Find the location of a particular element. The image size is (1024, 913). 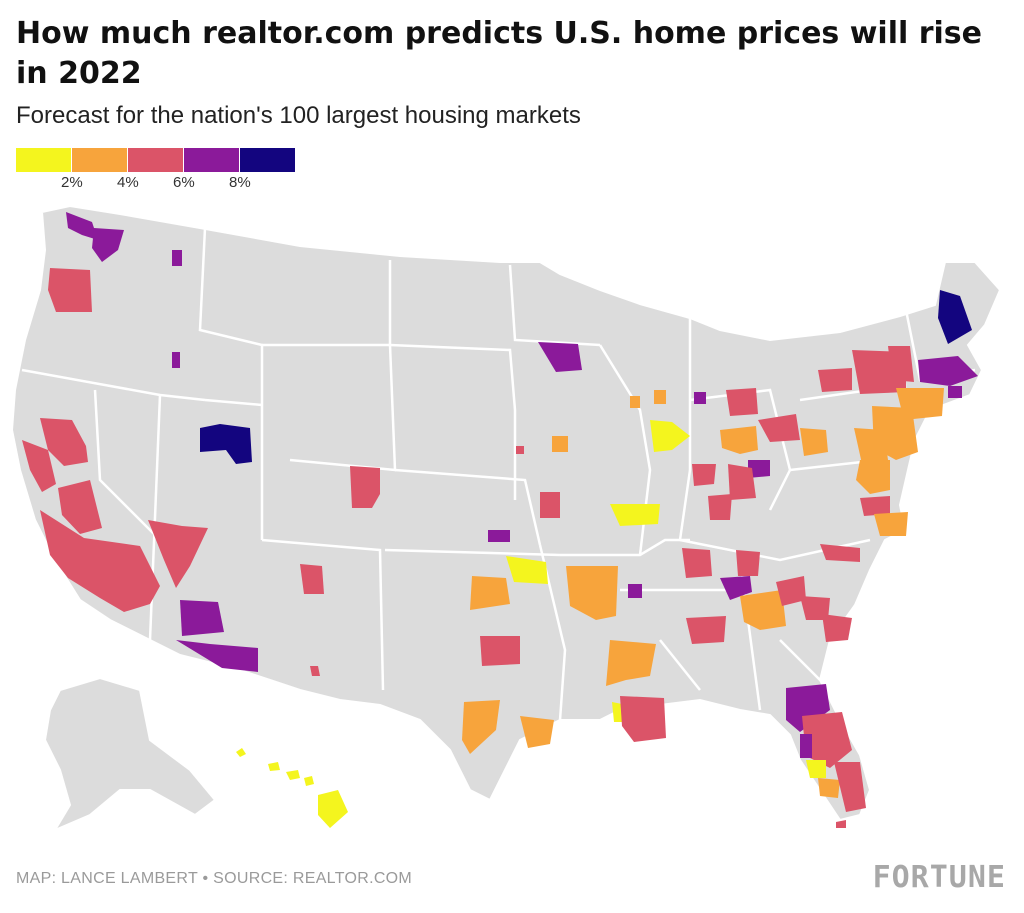

legend-swatches is located at coordinates (158, 160).